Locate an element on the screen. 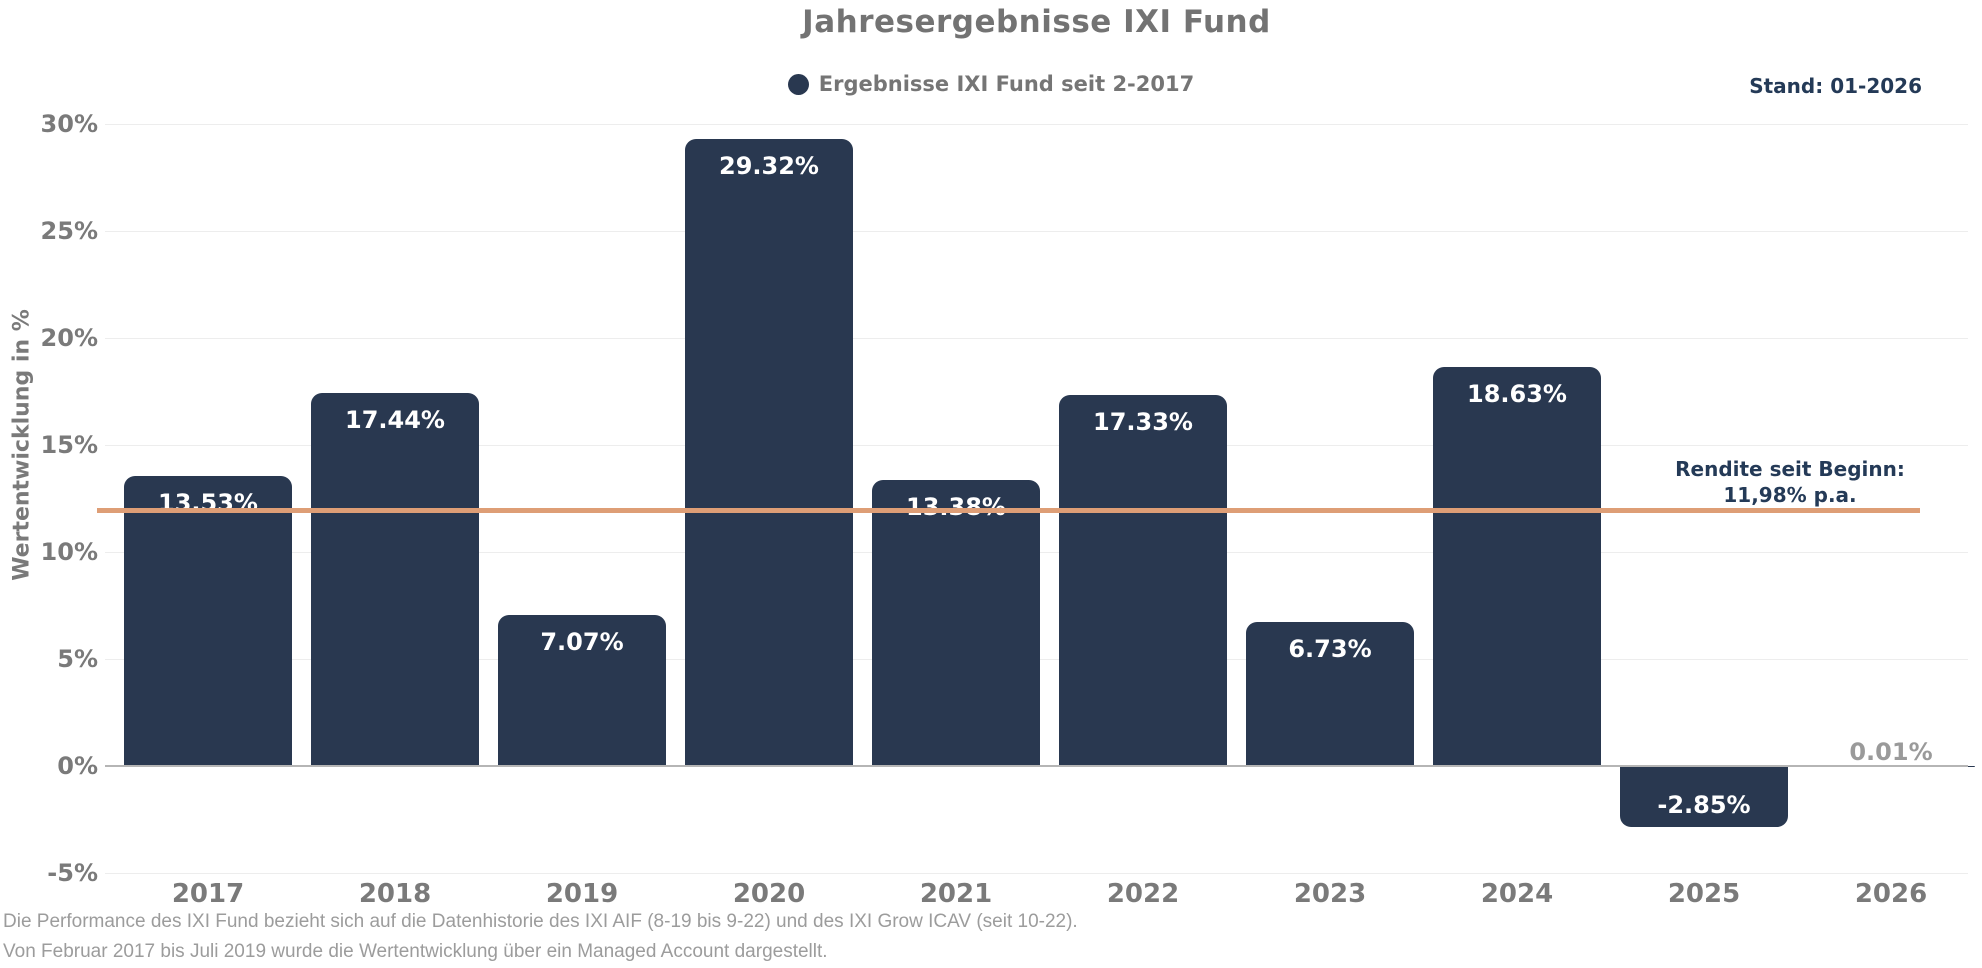 This screenshot has height=968, width=1982. reference-line is located at coordinates (1008, 510).